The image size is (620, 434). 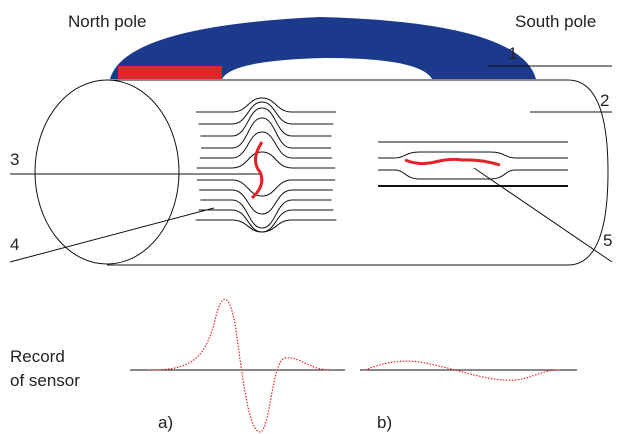 What do you see at coordinates (165, 422) in the screenshot?
I see `panel-label: a)` at bounding box center [165, 422].